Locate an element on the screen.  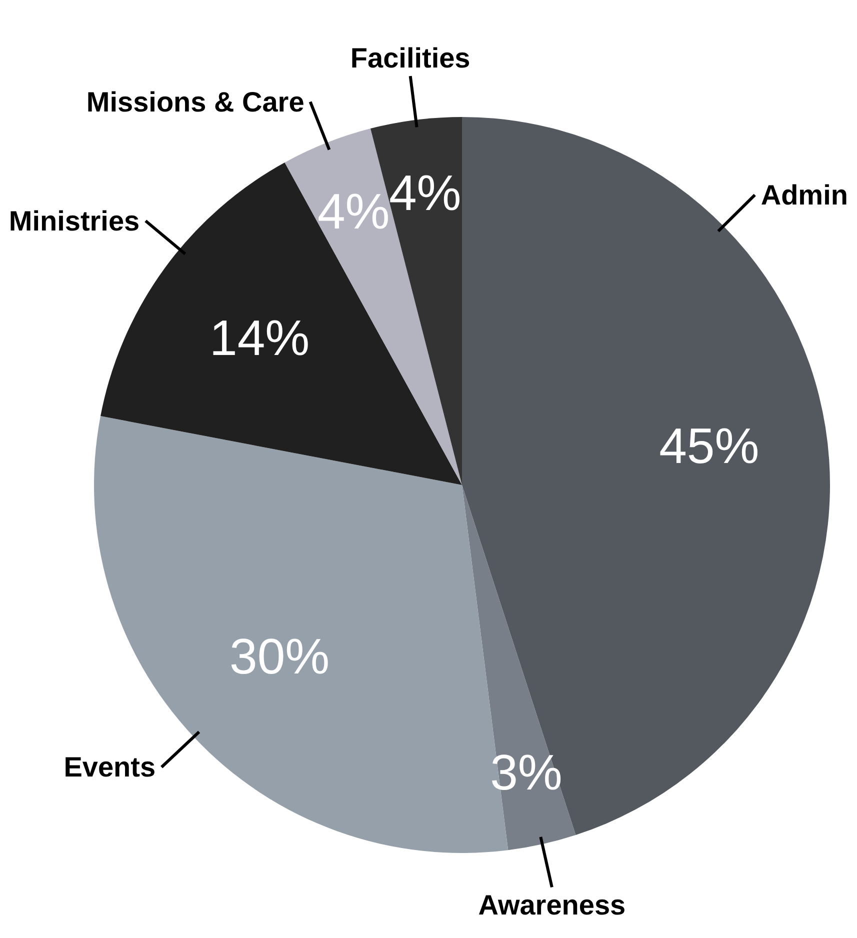
slice-label: Events is located at coordinates (110, 767).